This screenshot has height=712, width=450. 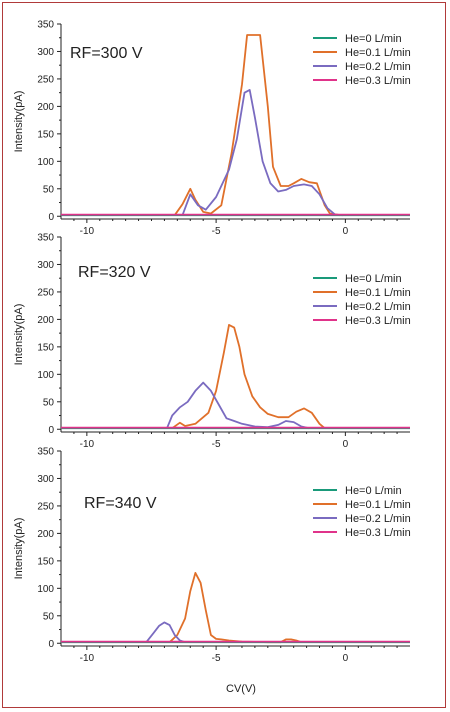 I want to click on x-axis-label: CV(V), so click(x=241, y=689).